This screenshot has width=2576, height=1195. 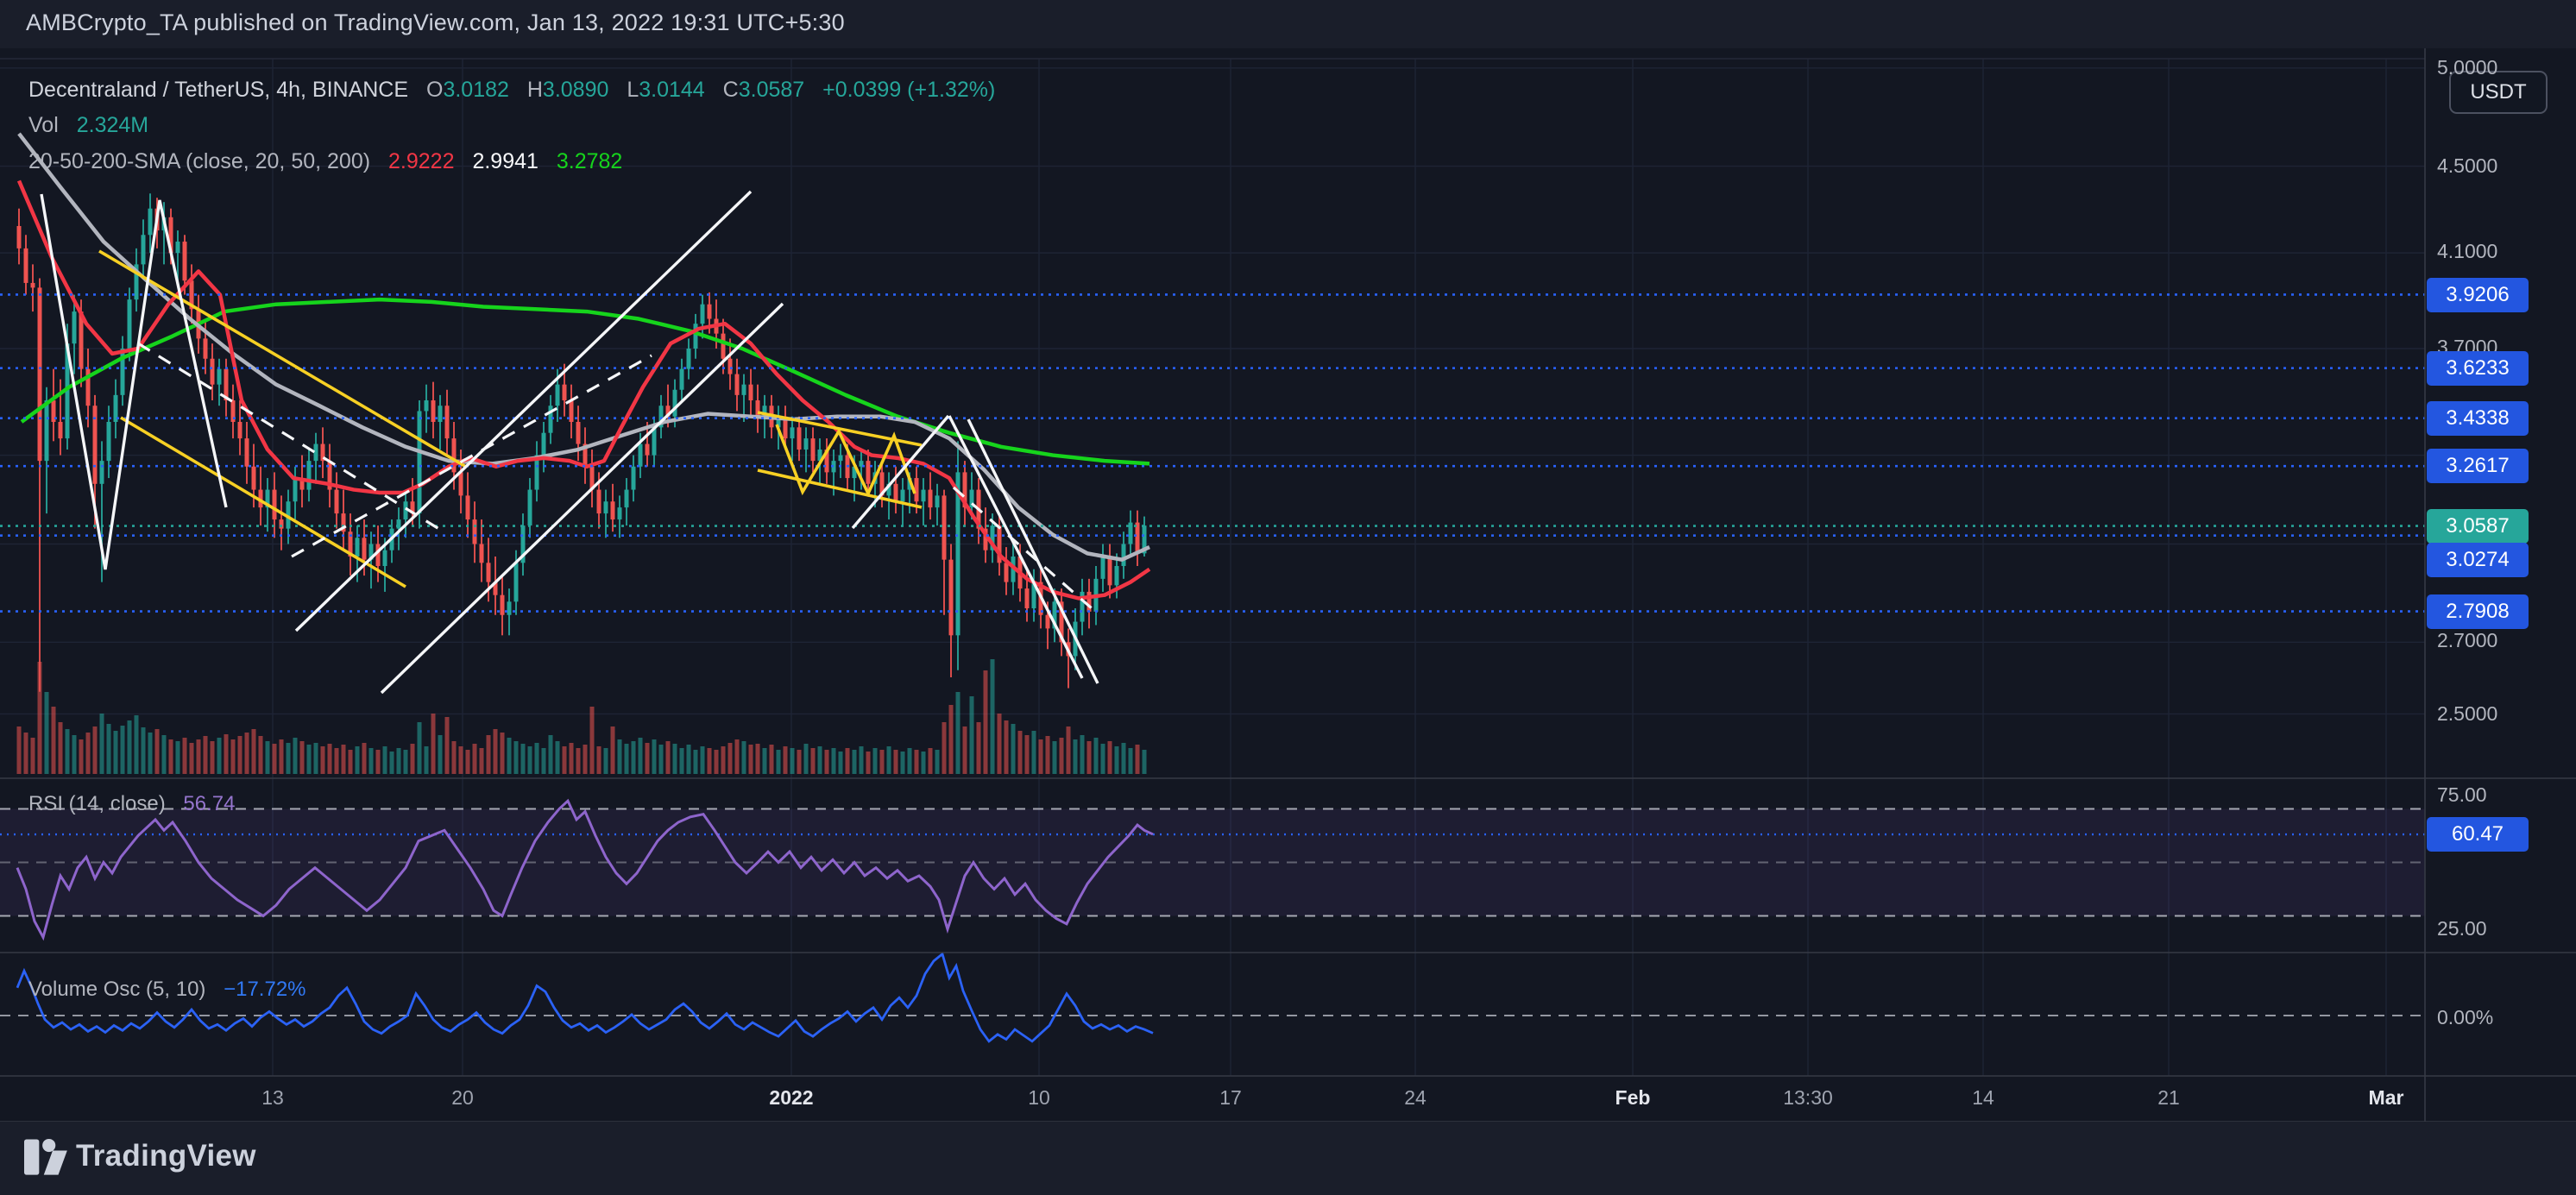 I want to click on bottom-bar, so click(x=1288, y=1158).